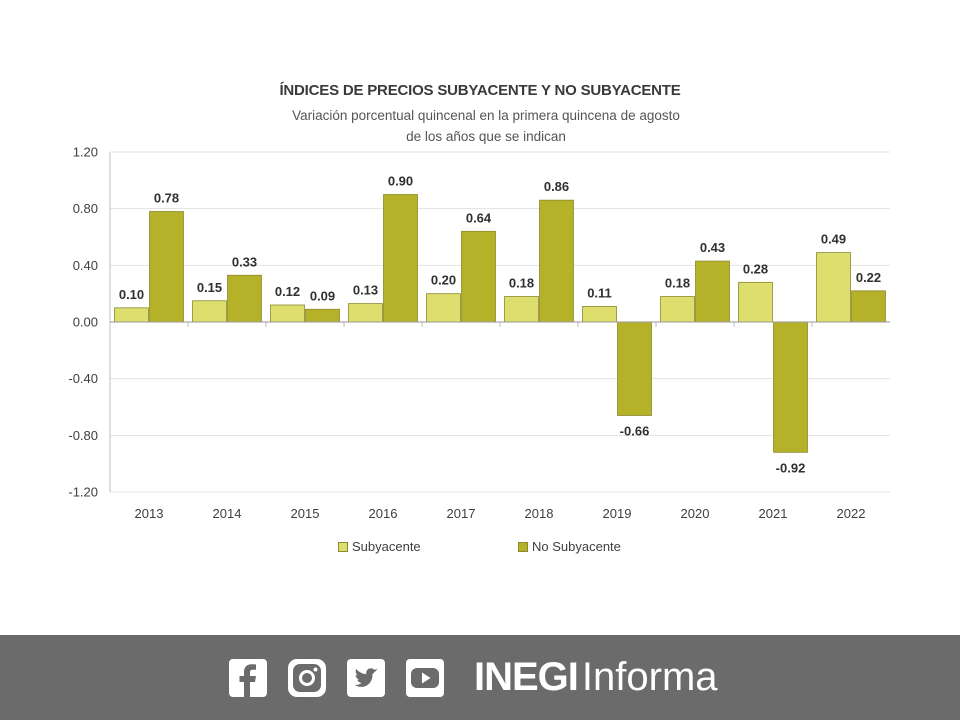  What do you see at coordinates (248, 678) in the screenshot?
I see `facebook-icon` at bounding box center [248, 678].